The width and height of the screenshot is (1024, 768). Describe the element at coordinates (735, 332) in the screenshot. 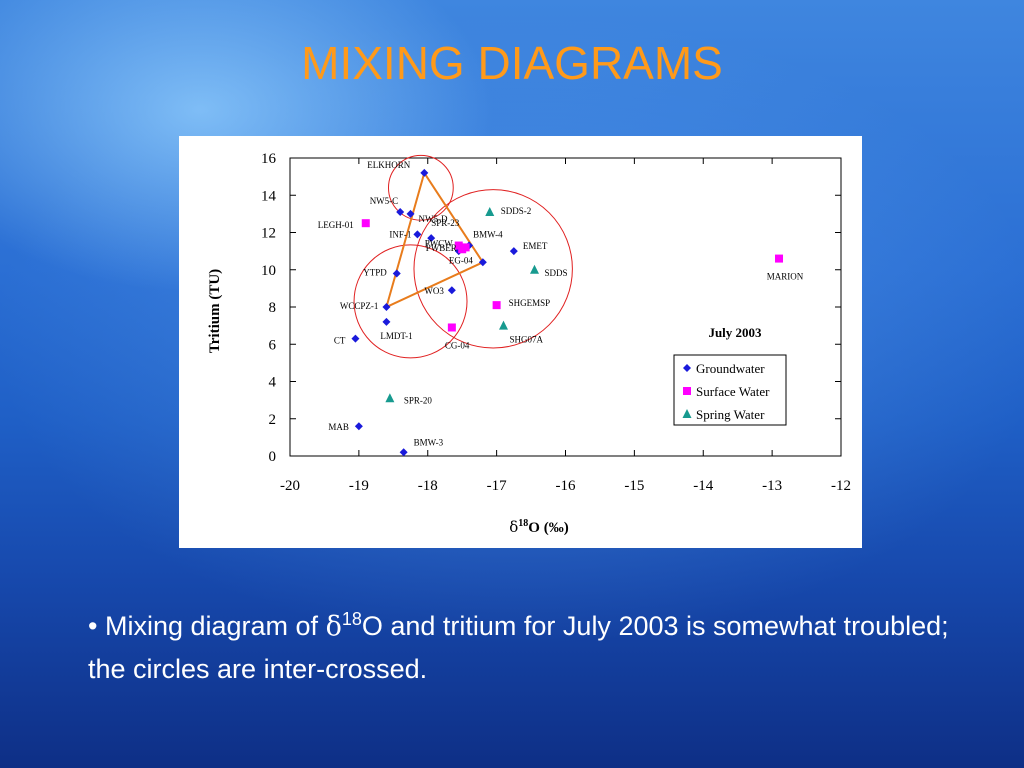

I see `chart-title: July 2003` at that location.